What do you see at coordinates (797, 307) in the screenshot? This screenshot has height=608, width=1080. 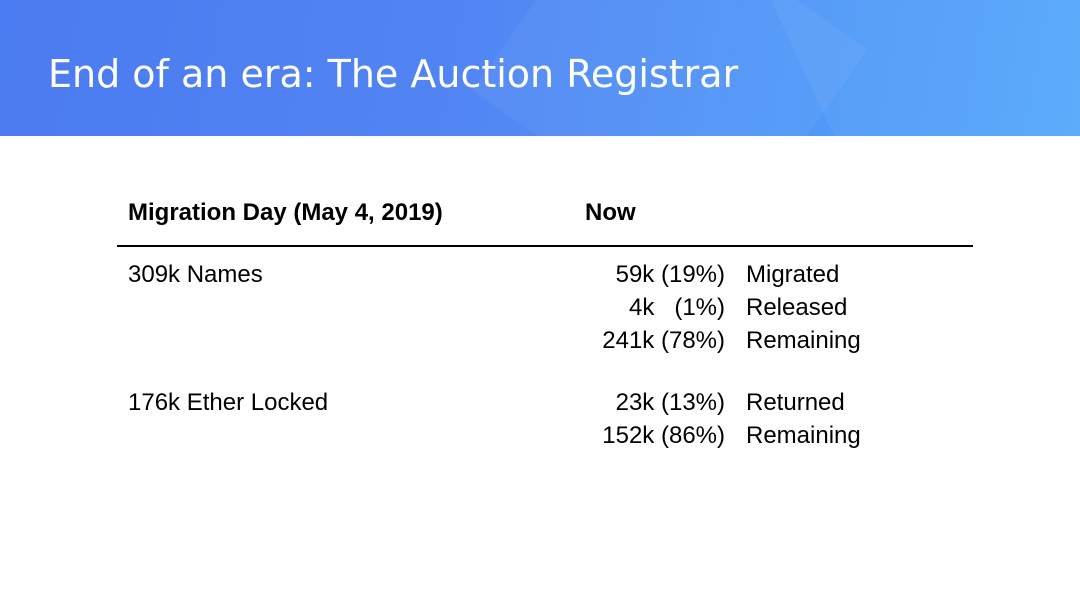 I see `row-status: Released` at bounding box center [797, 307].